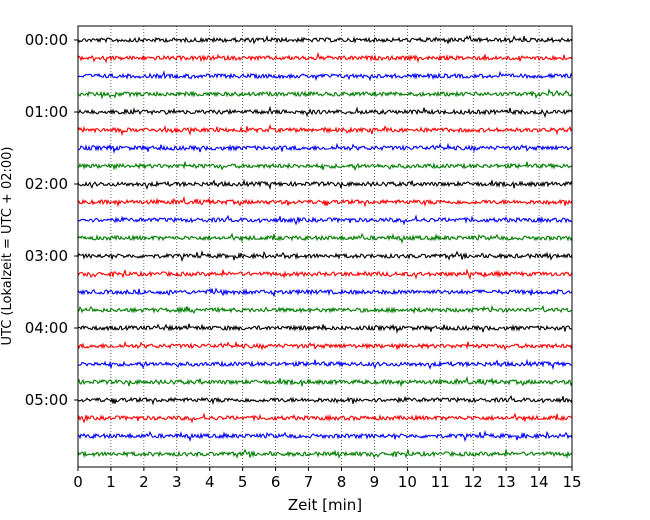  Describe the element at coordinates (325, 505) in the screenshot. I see `x-axis-label: Zeit [min]` at that location.